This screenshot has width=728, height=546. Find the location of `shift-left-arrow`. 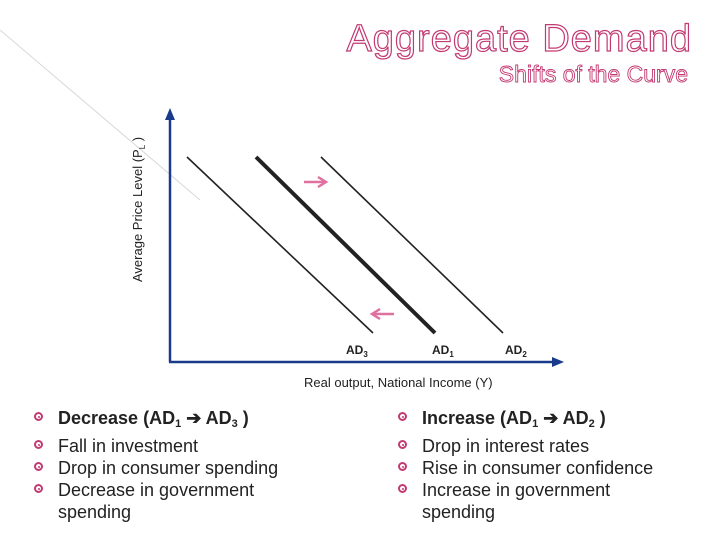

shift-left-arrow is located at coordinates (381, 314).